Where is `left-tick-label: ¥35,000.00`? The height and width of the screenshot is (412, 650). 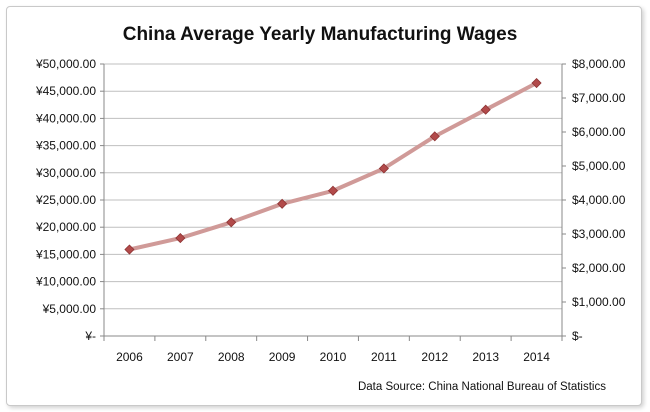
left-tick-label: ¥35,000.00 is located at coordinates (65, 146).